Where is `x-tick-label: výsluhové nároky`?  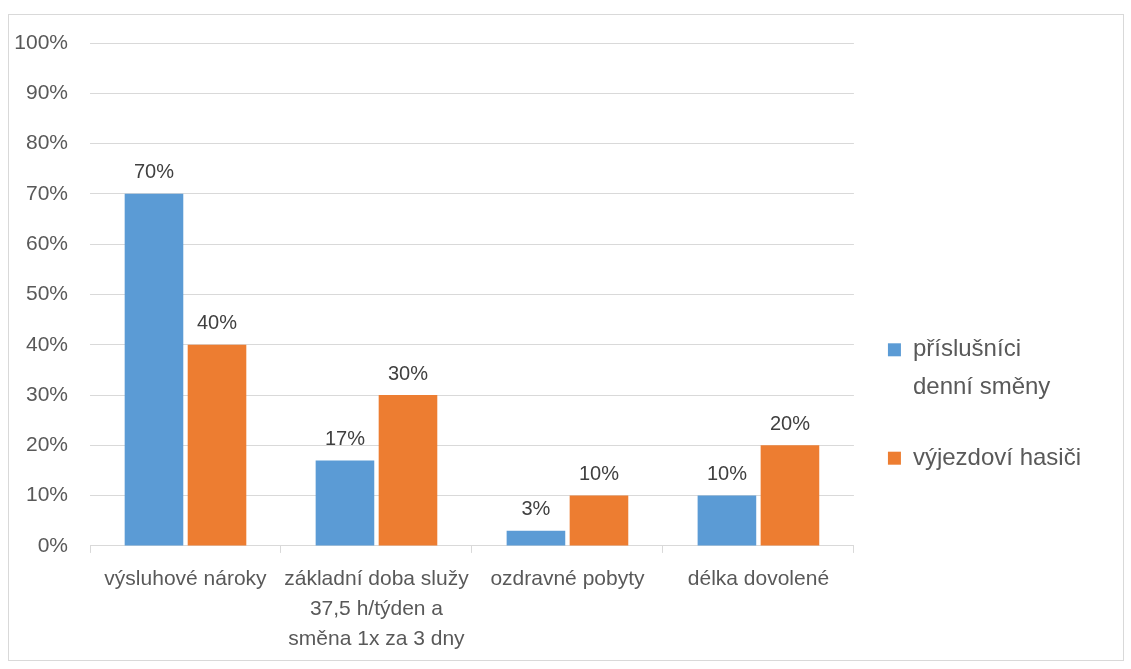
x-tick-label: výsluhové nároky is located at coordinates (186, 577).